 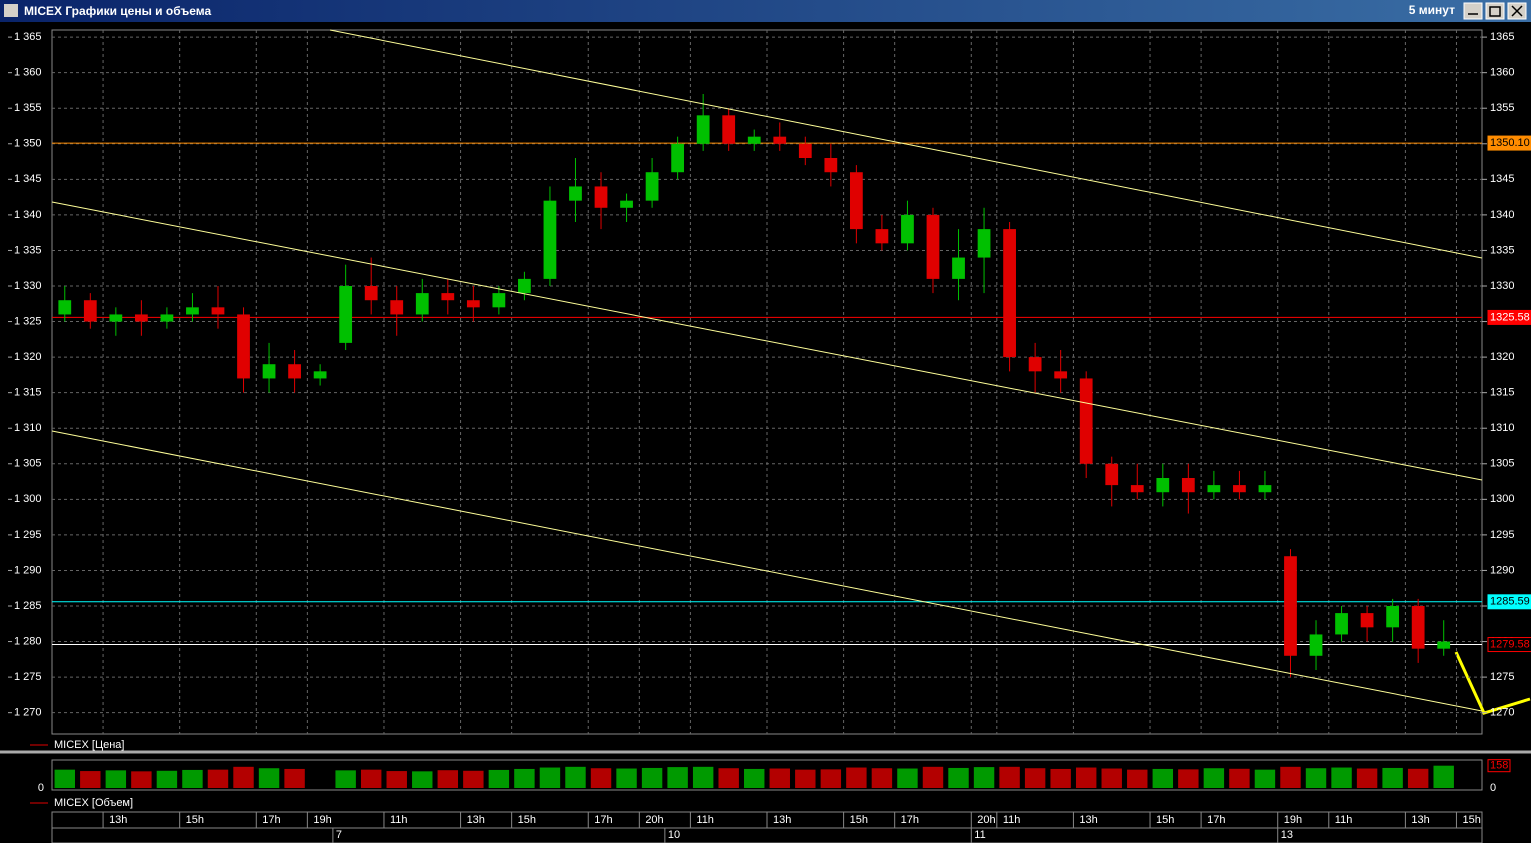 What do you see at coordinates (28, 464) in the screenshot?
I see `y-tick-label: 1 305` at bounding box center [28, 464].